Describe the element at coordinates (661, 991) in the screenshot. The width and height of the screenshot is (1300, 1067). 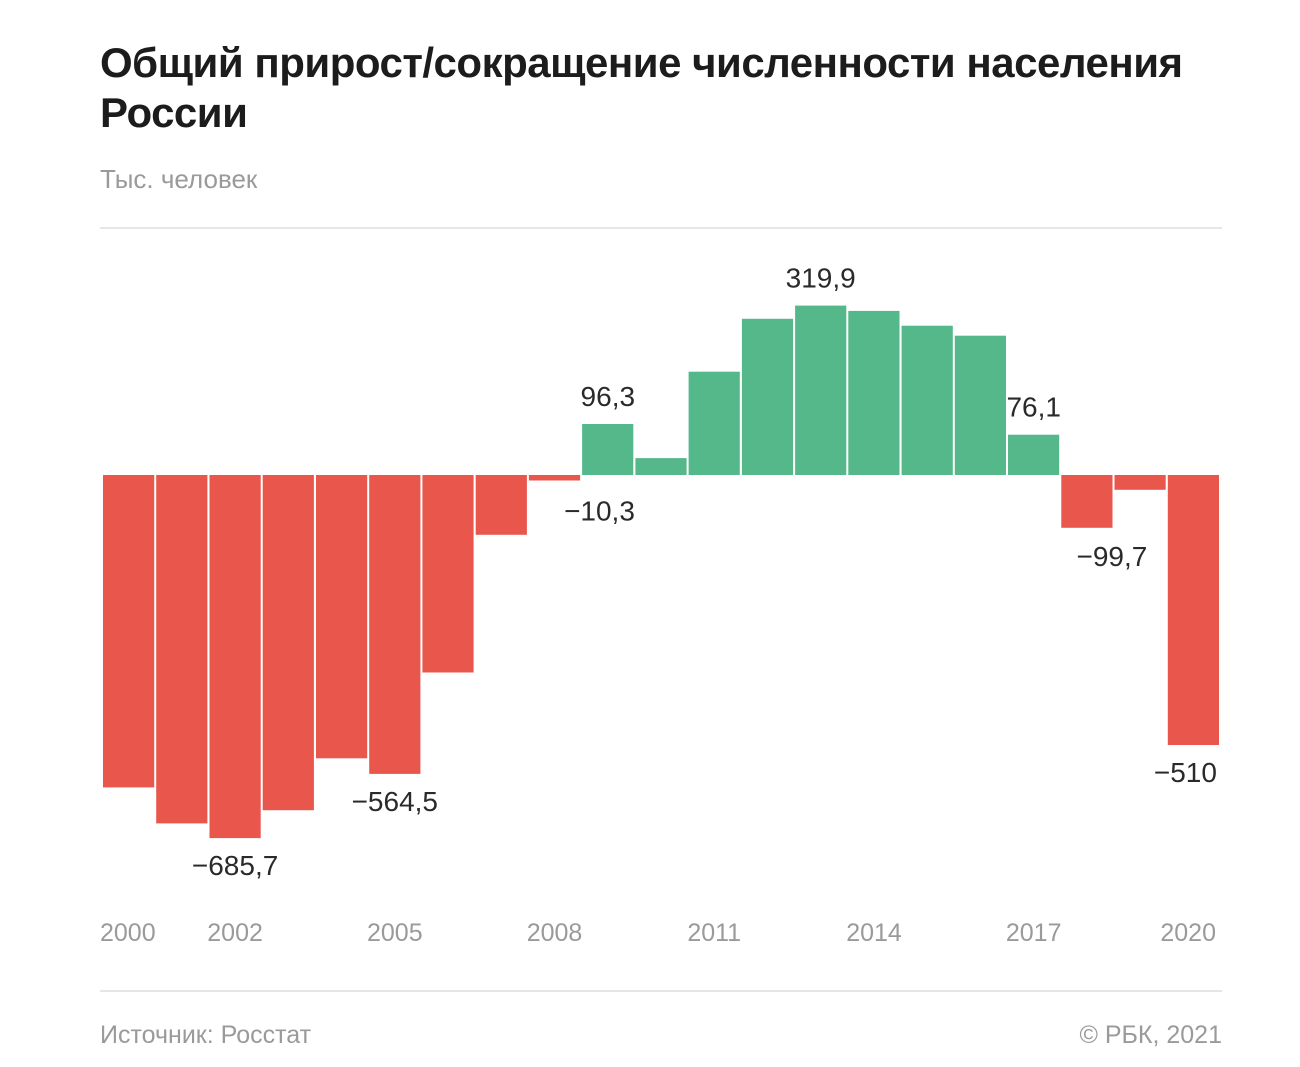
I see `bottom-divider` at that location.